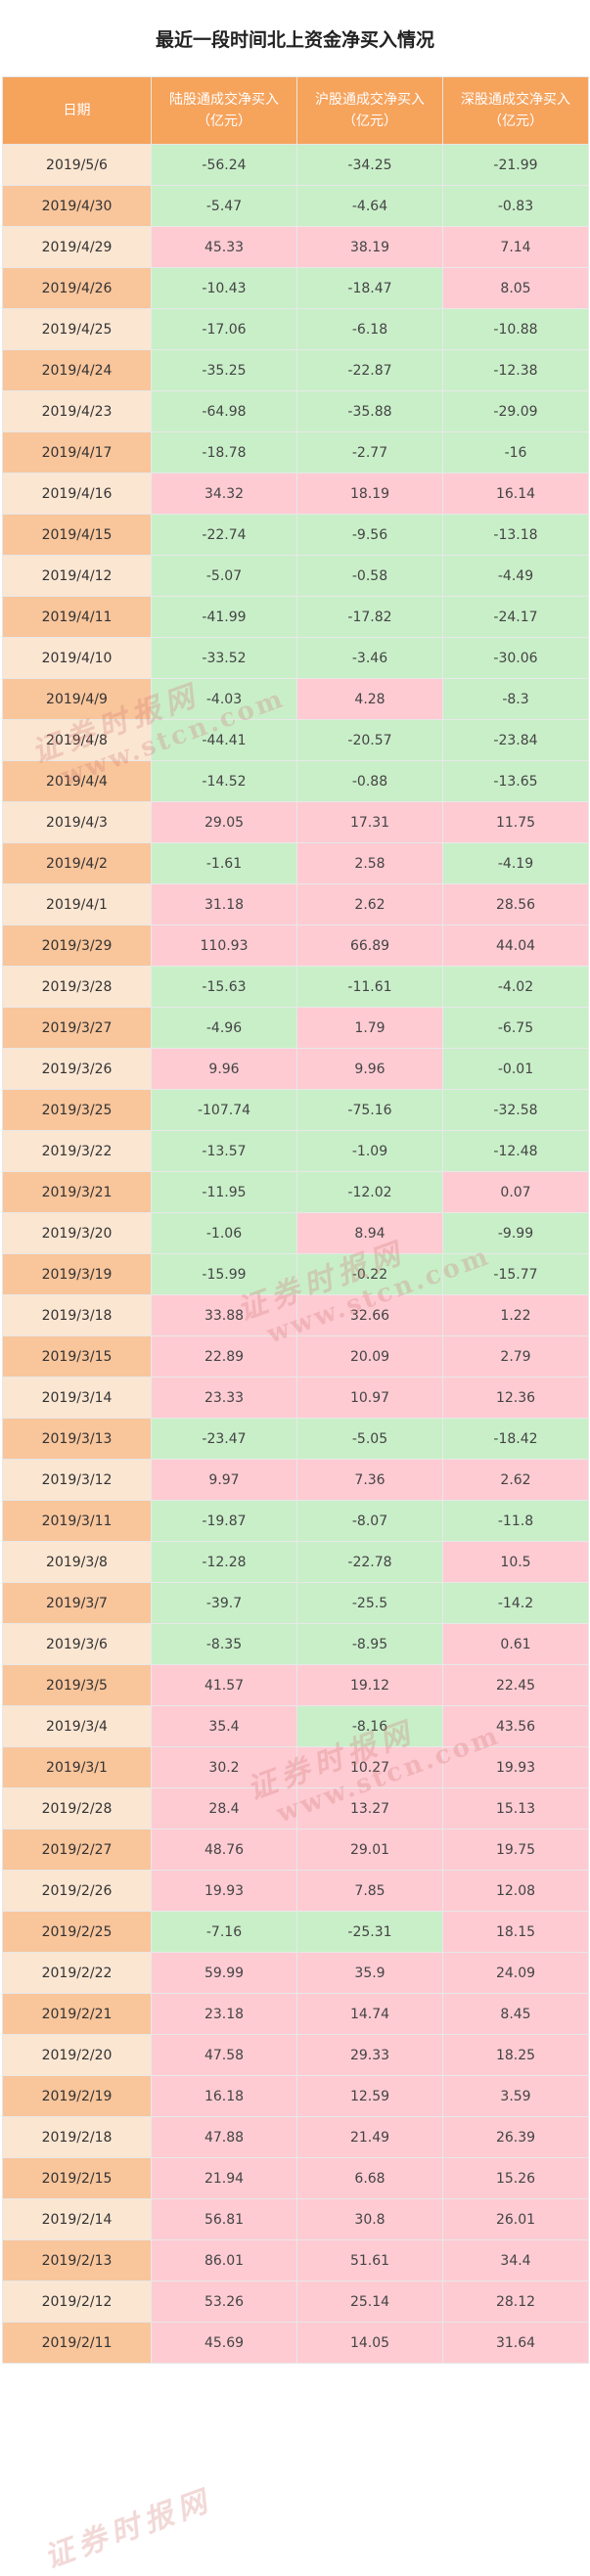  I want to click on lugu-cell: 22.89, so click(224, 1356).